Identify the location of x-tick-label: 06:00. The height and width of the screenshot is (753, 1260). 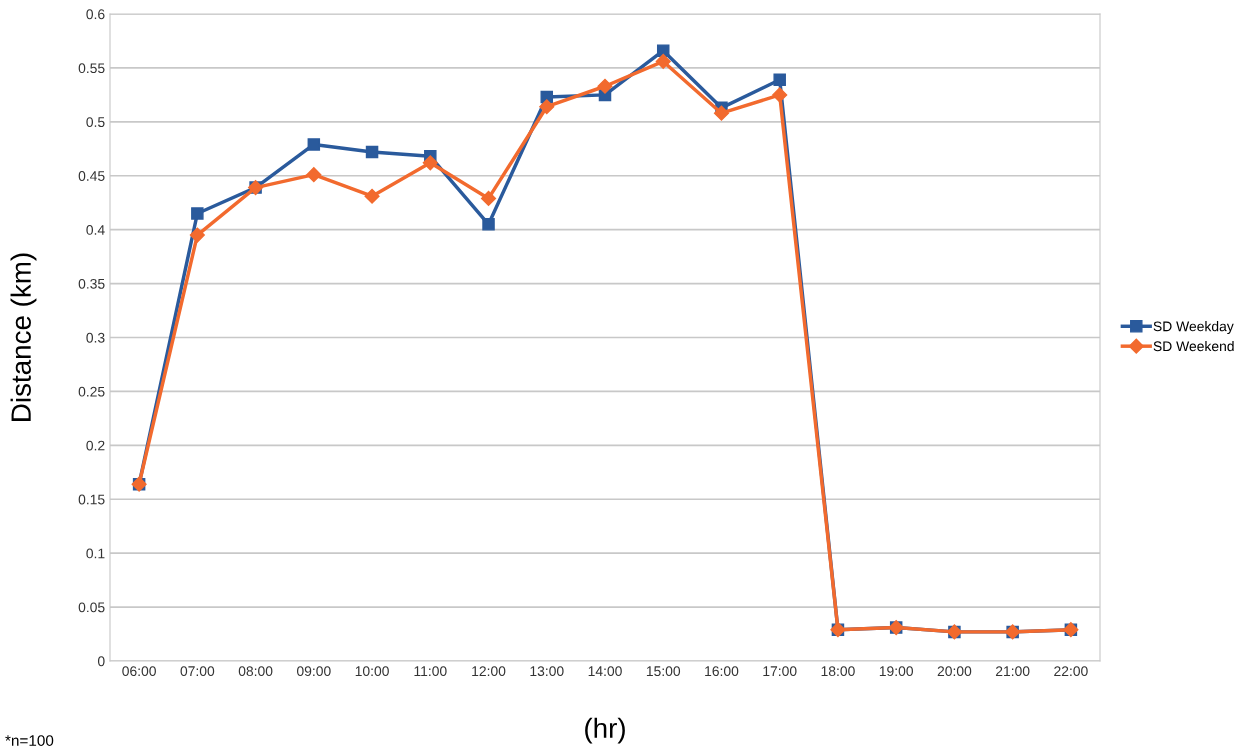
(139, 671).